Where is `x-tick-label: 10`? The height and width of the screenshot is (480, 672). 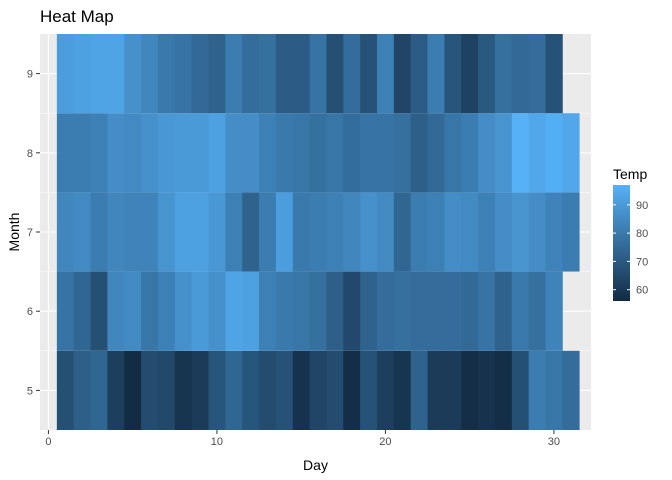
x-tick-label: 10 is located at coordinates (217, 442).